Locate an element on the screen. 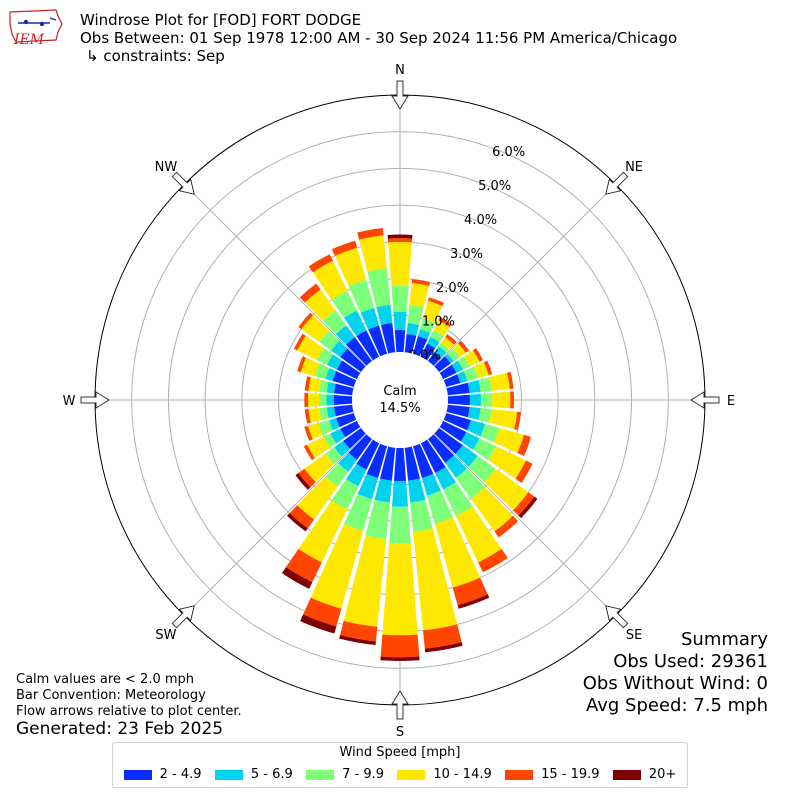  direction-label: SE is located at coordinates (634, 635).